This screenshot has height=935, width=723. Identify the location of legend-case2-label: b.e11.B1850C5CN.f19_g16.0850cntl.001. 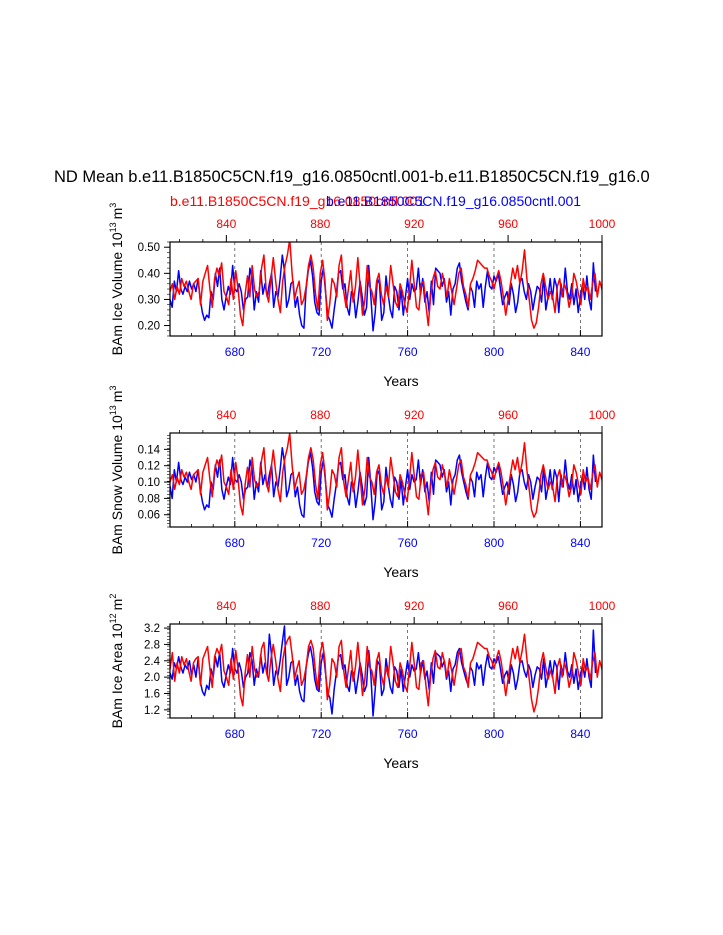
(297, 201).